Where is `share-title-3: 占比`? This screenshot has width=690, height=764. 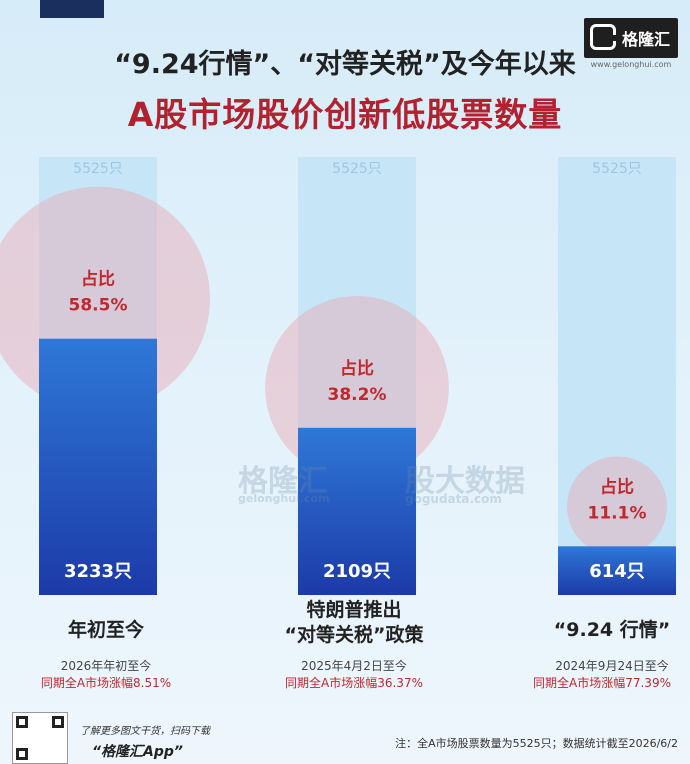
share-title-3: 占比 is located at coordinates (617, 486).